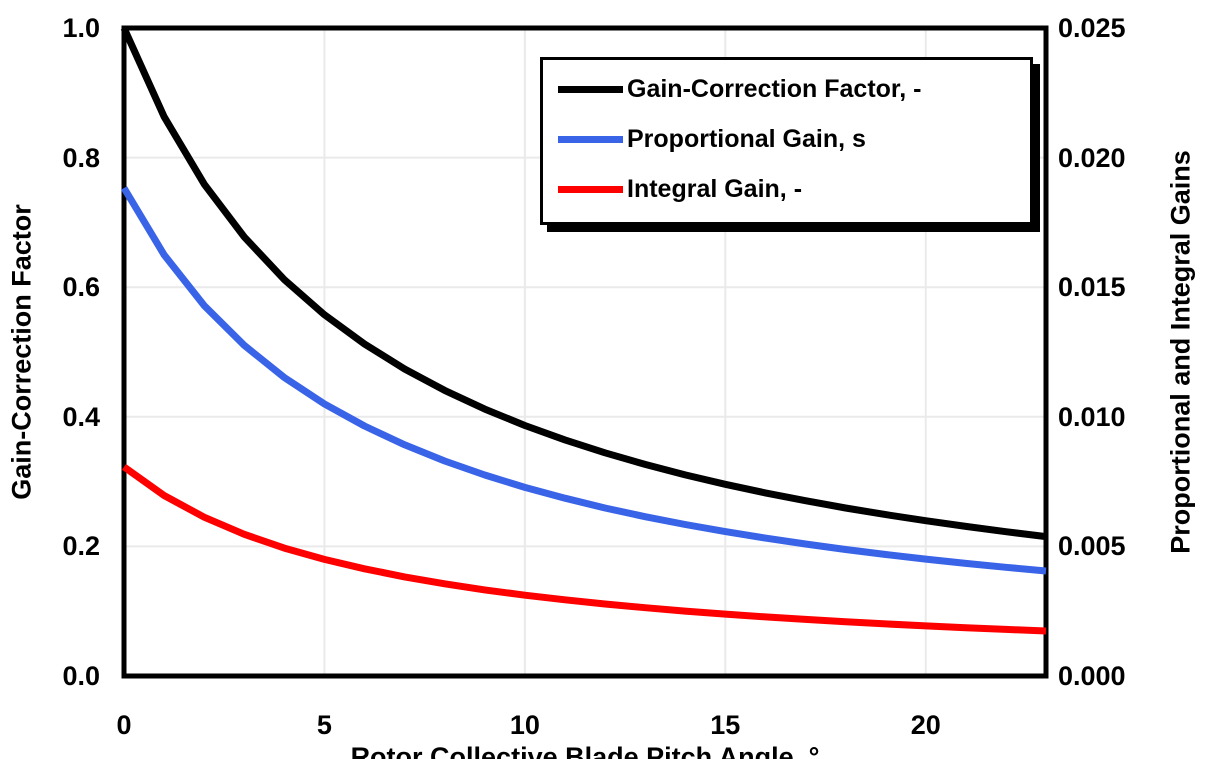 The height and width of the screenshot is (759, 1206). I want to click on right-axis-title: Proportional and Integral Gains, so click(1180, 352).